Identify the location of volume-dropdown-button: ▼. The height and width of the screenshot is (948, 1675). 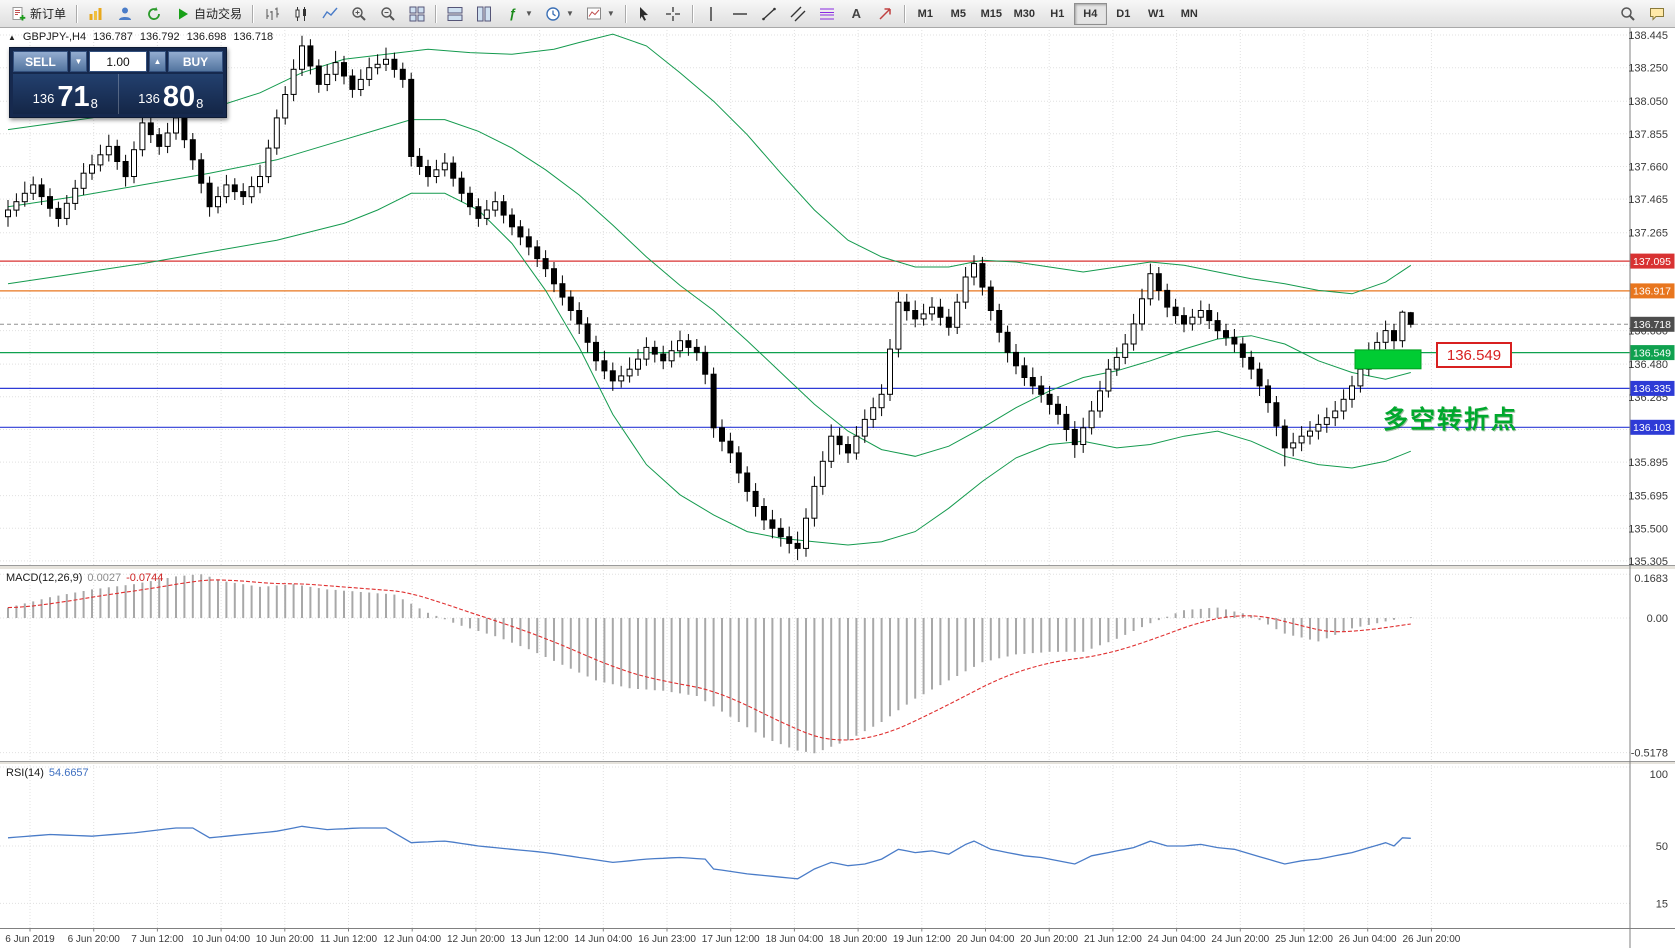
(78, 61).